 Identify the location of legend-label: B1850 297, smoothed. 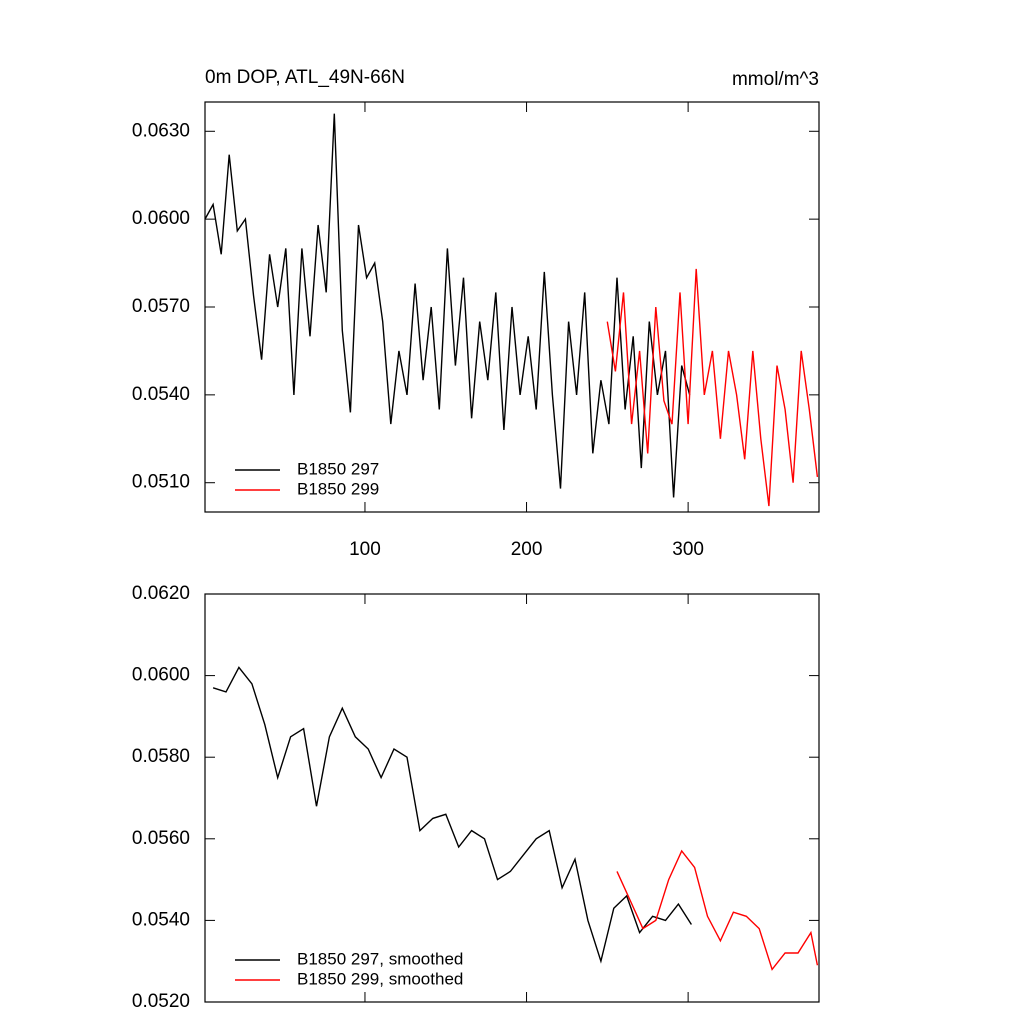
(380, 958).